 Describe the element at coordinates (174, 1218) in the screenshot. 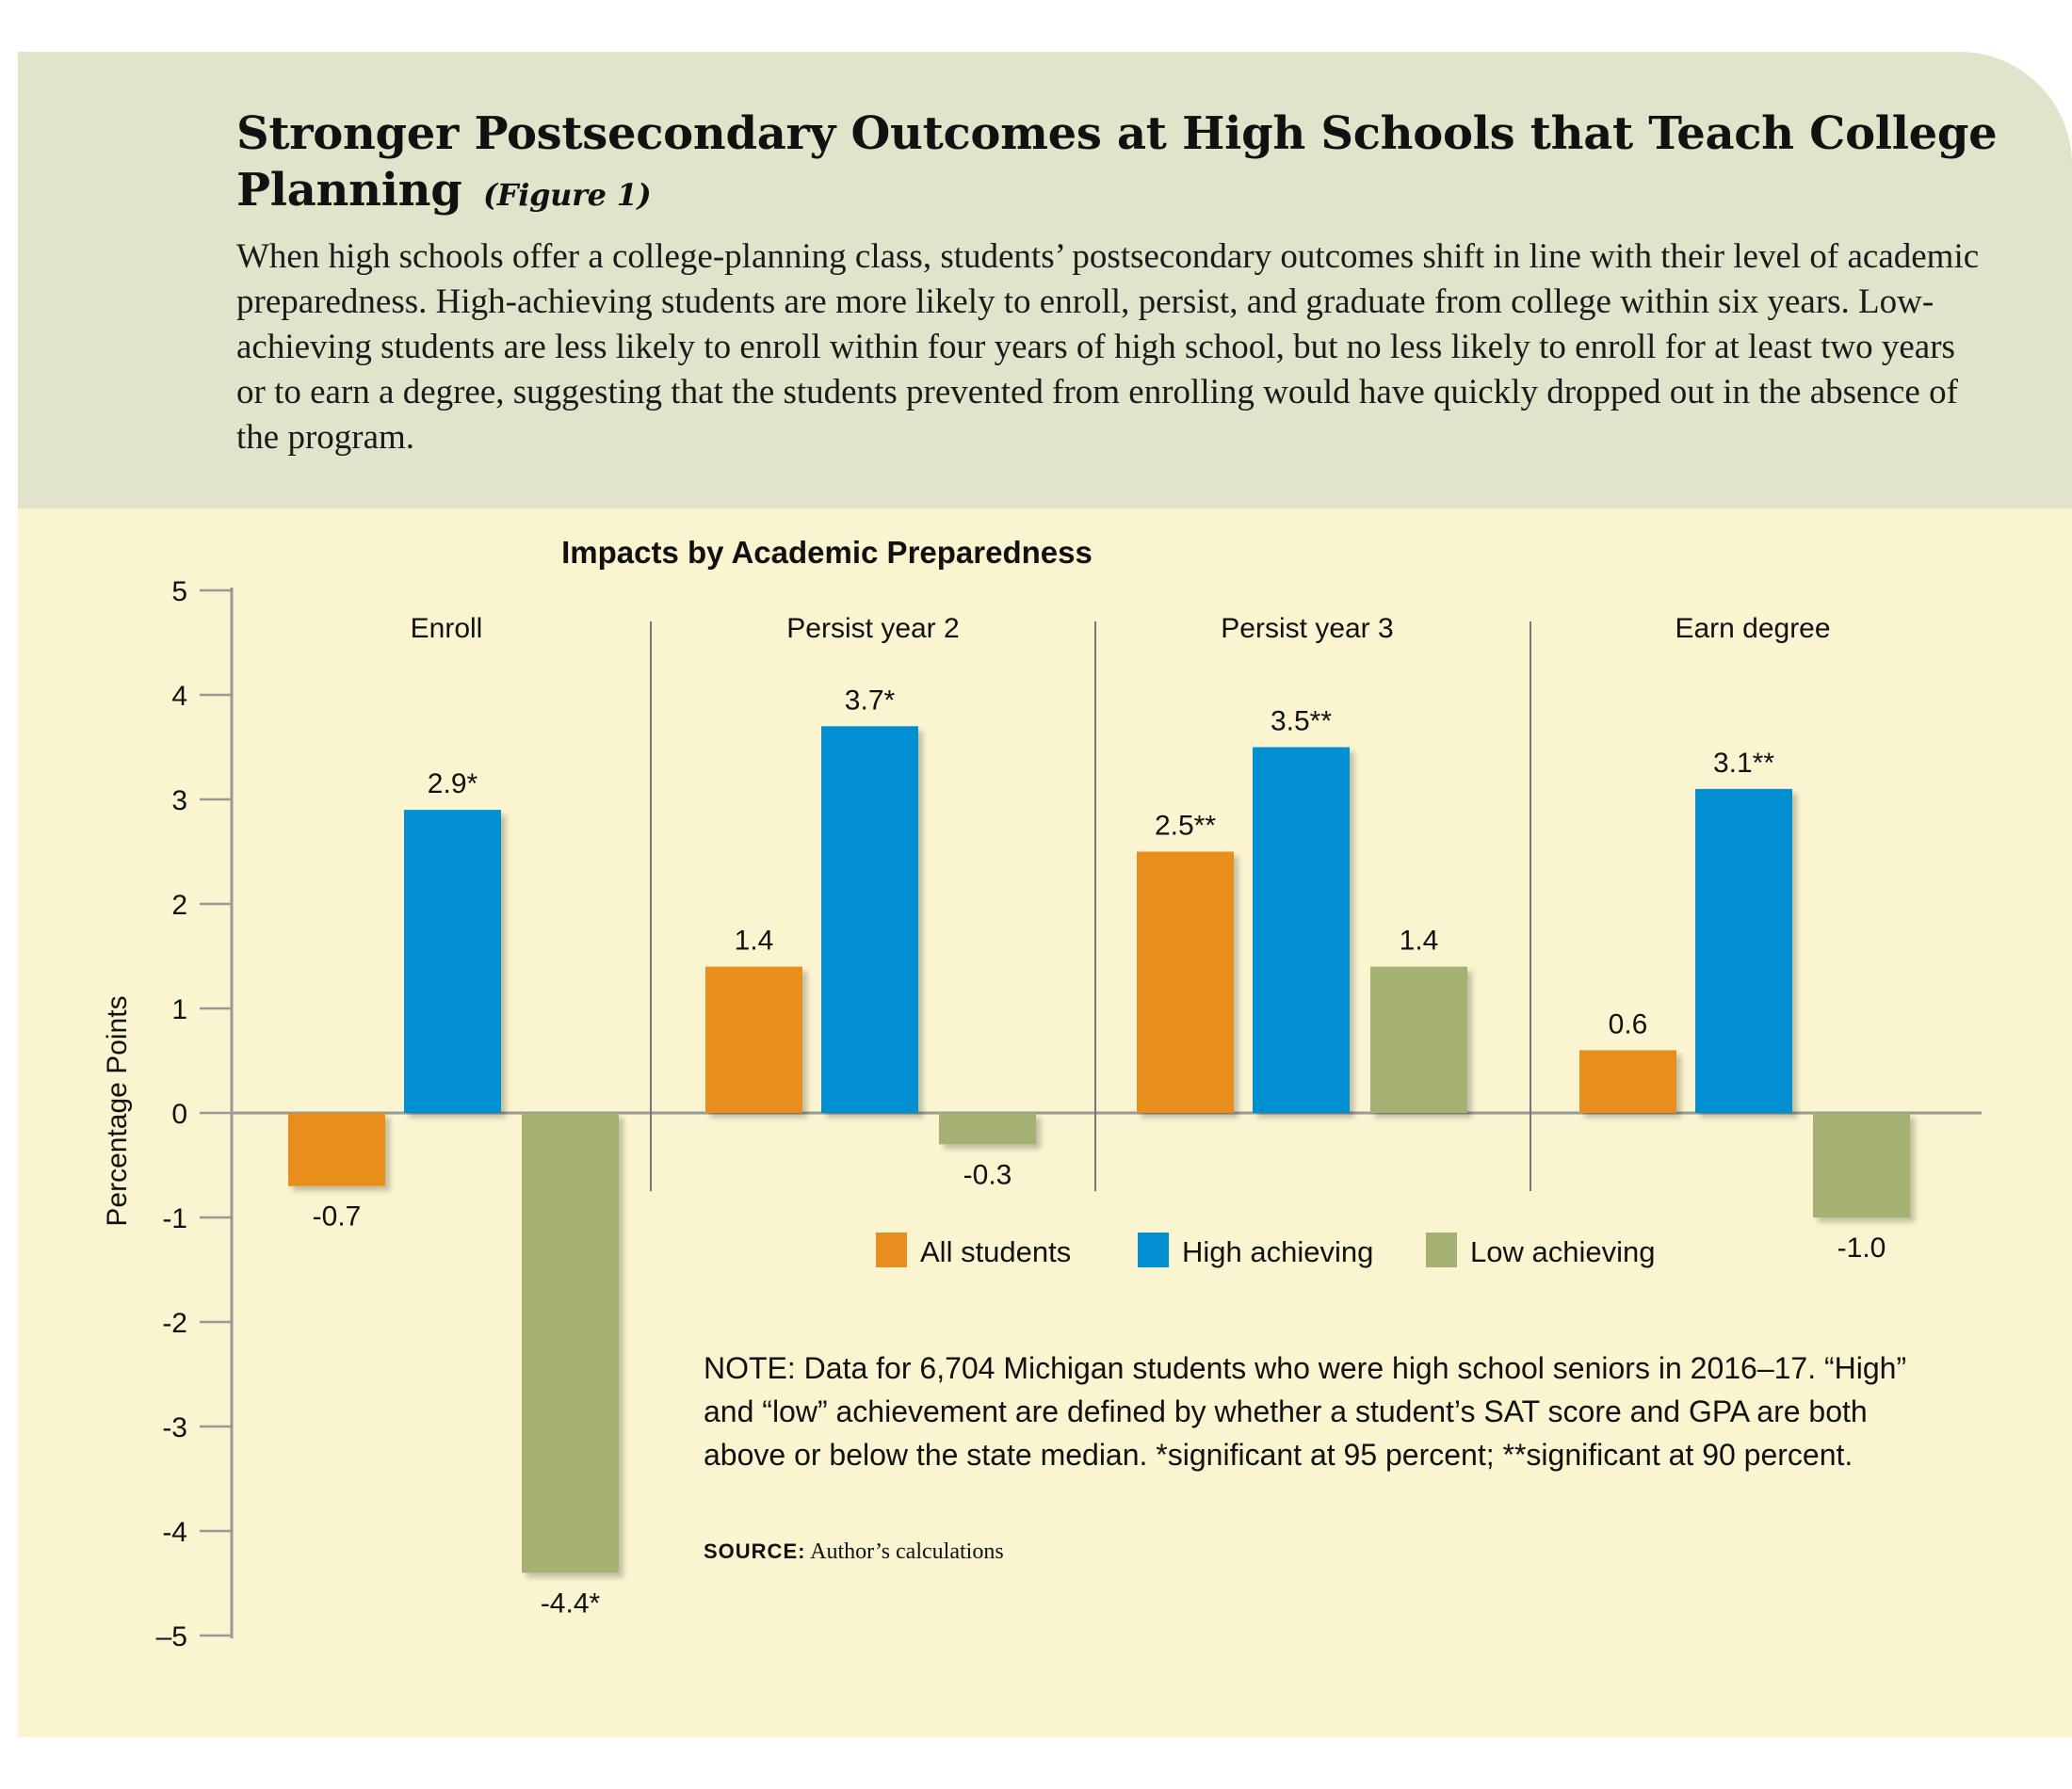

I see `y-tick-label: -1` at that location.